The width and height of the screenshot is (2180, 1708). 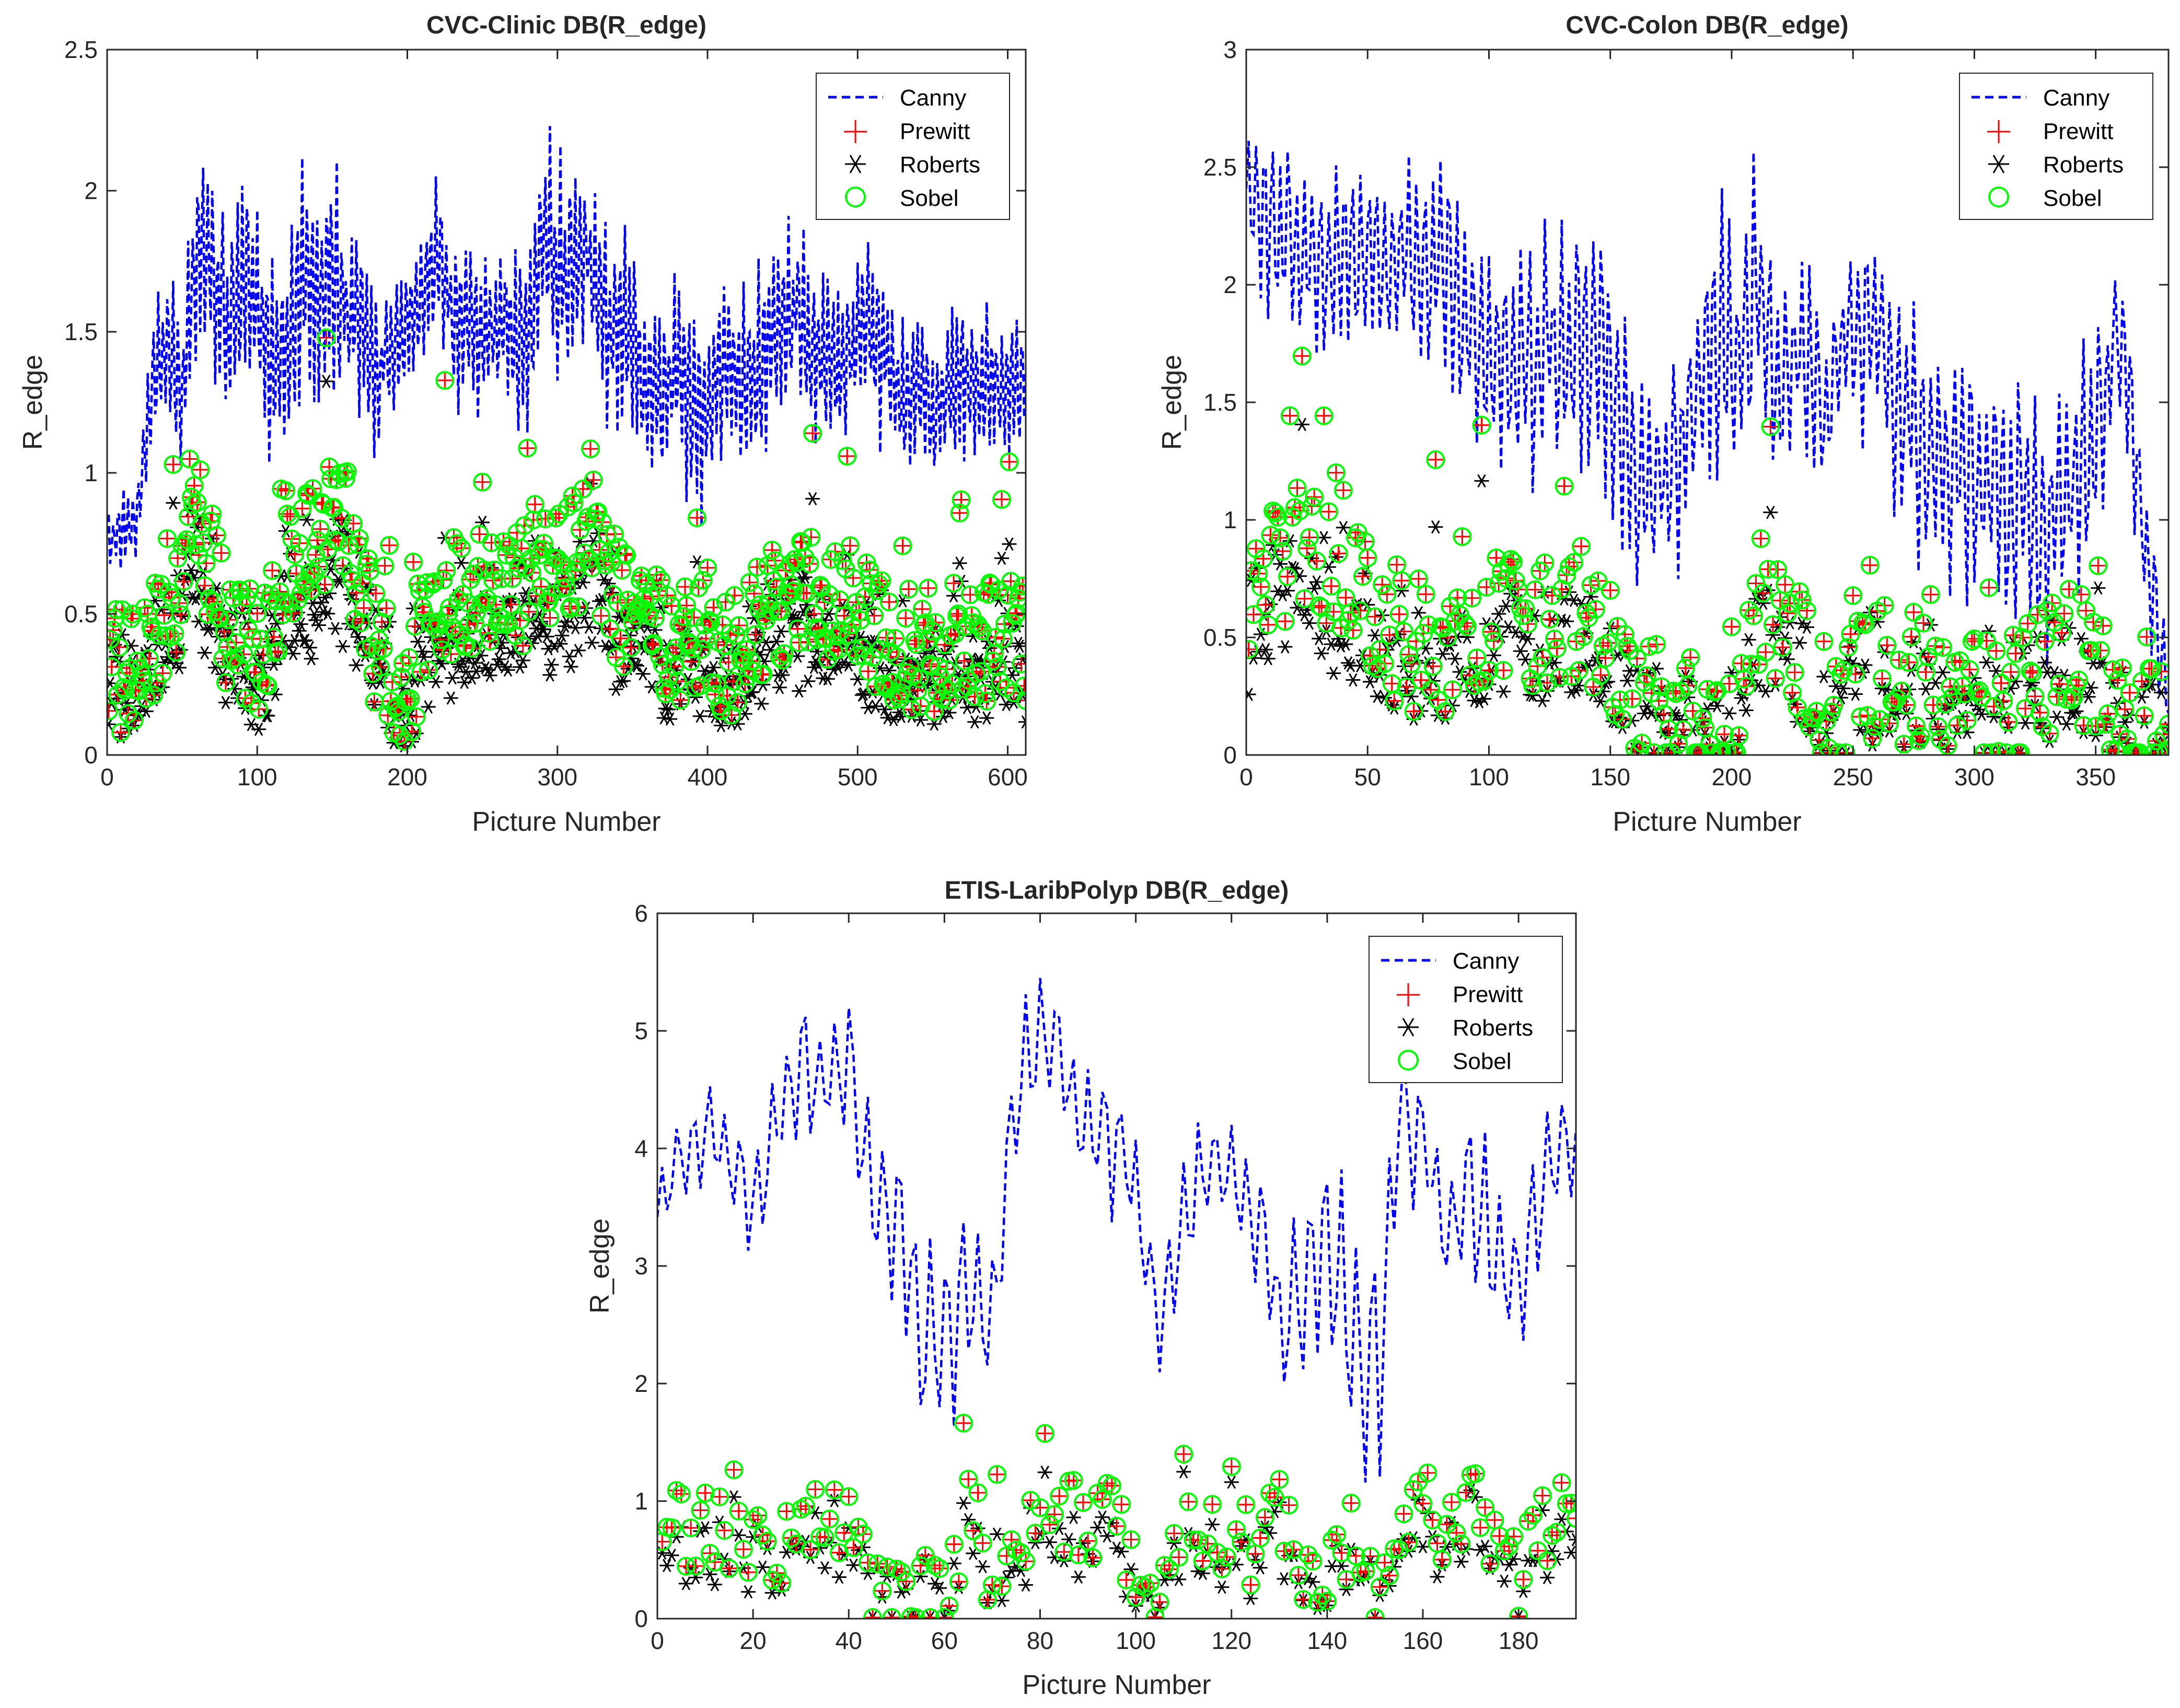 What do you see at coordinates (566, 539) in the screenshot?
I see `sobel-series` at bounding box center [566, 539].